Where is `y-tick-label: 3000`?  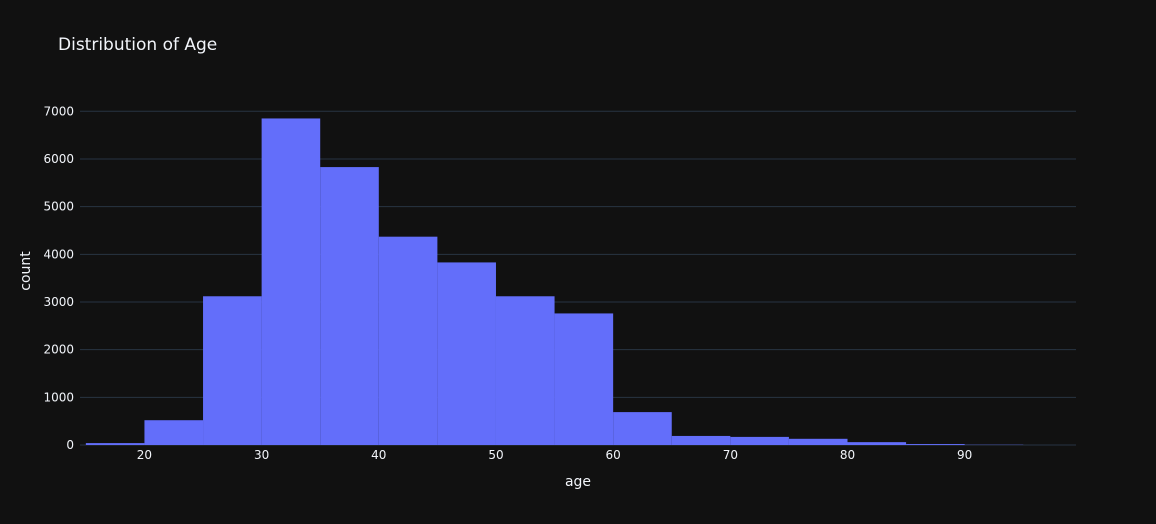 y-tick-label: 3000 is located at coordinates (58, 302).